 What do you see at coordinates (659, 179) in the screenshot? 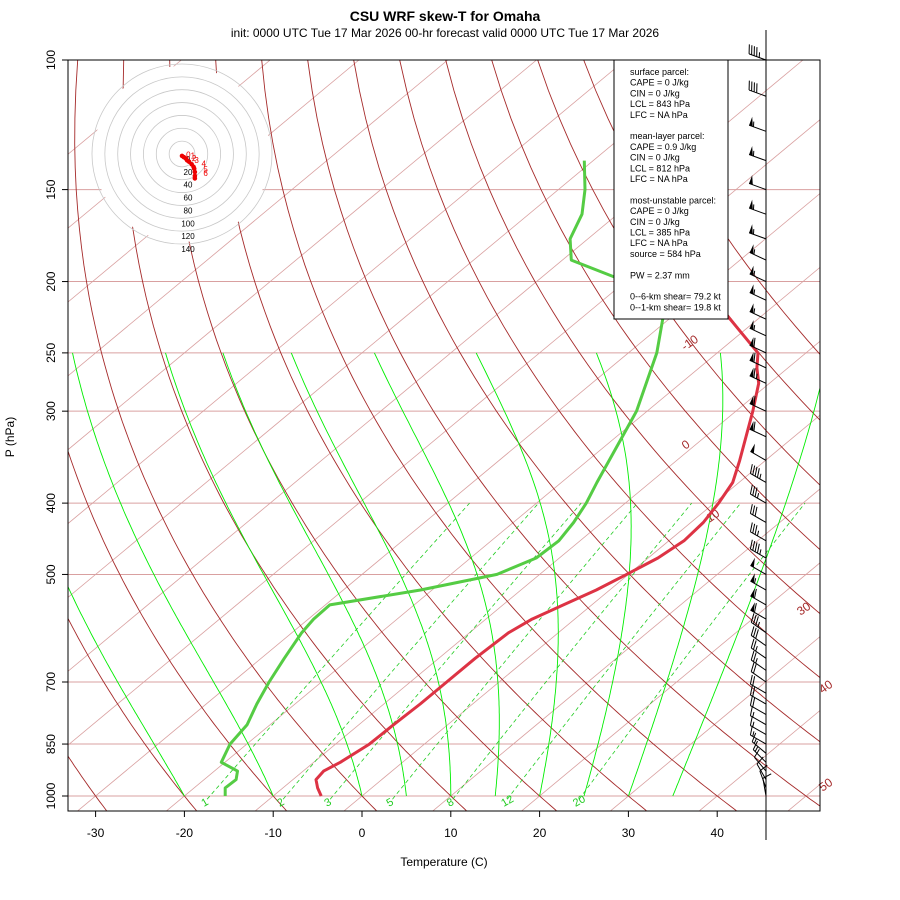
I see `info-box-line: LFC = NA hPa` at bounding box center [659, 179].